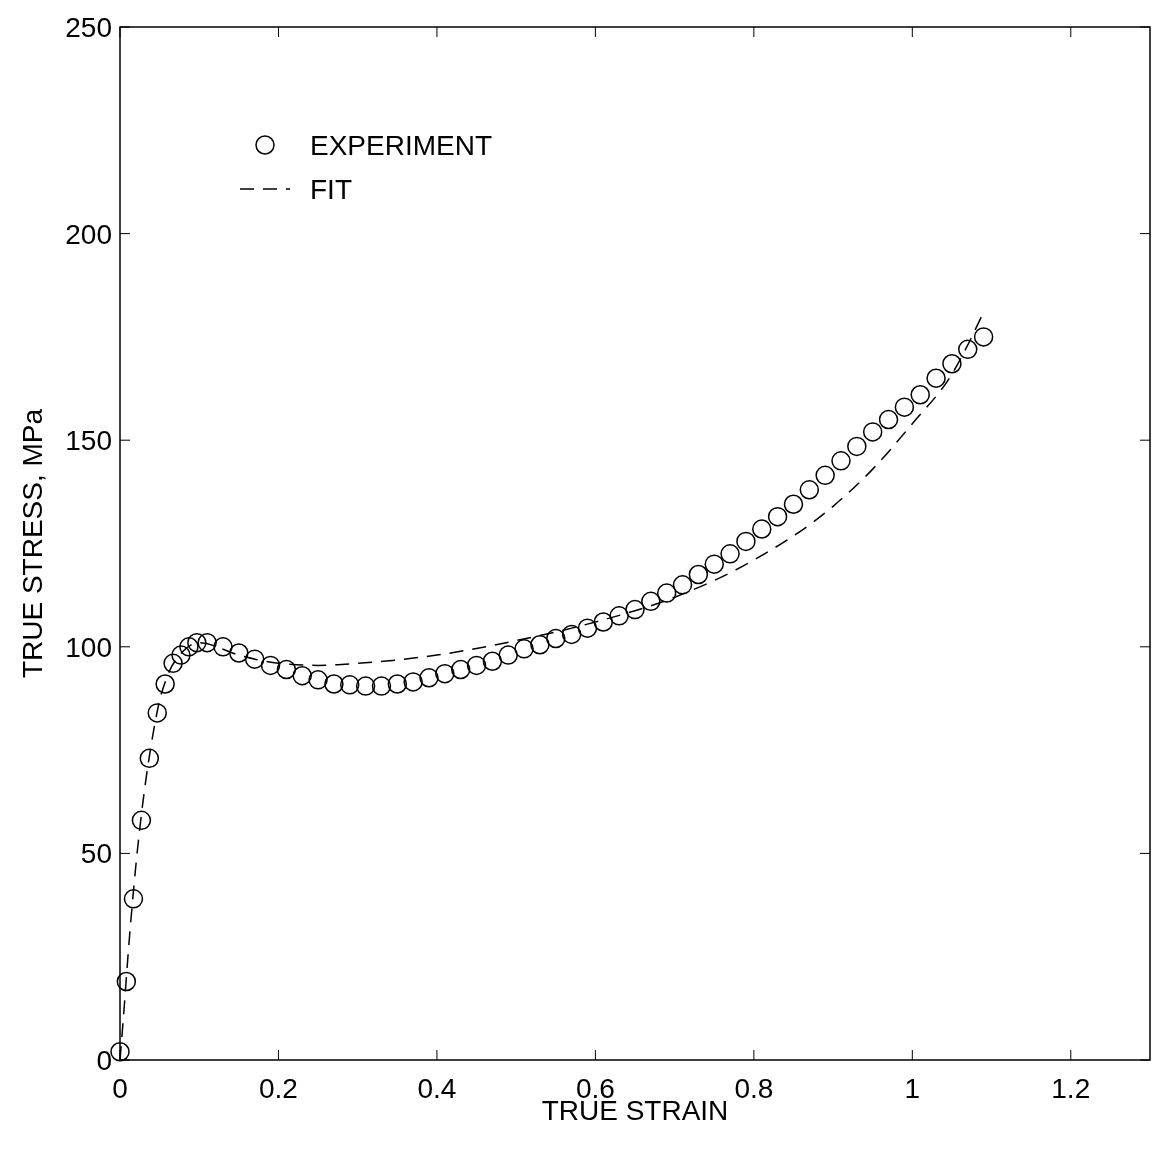  Describe the element at coordinates (401, 145) in the screenshot. I see `legend-label: EXPERIMENT` at that location.